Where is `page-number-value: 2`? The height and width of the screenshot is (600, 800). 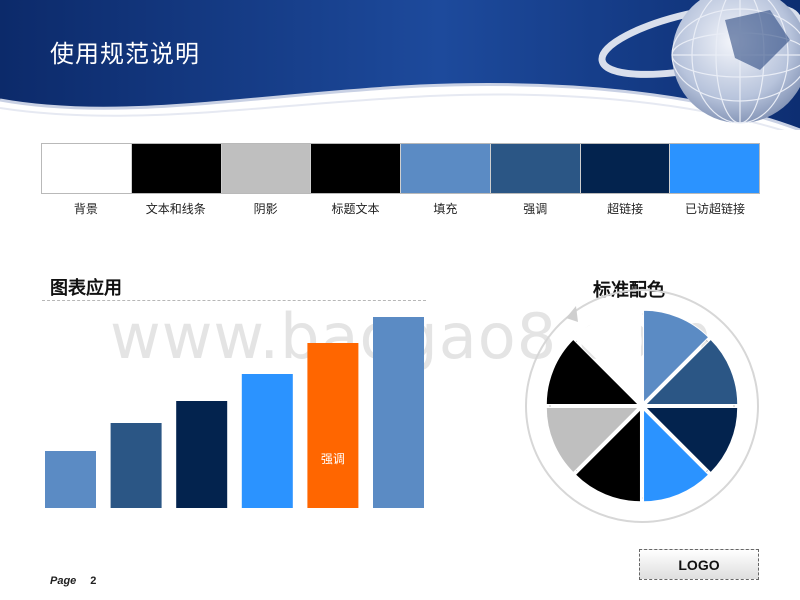 page-number-value: 2 is located at coordinates (93, 581).